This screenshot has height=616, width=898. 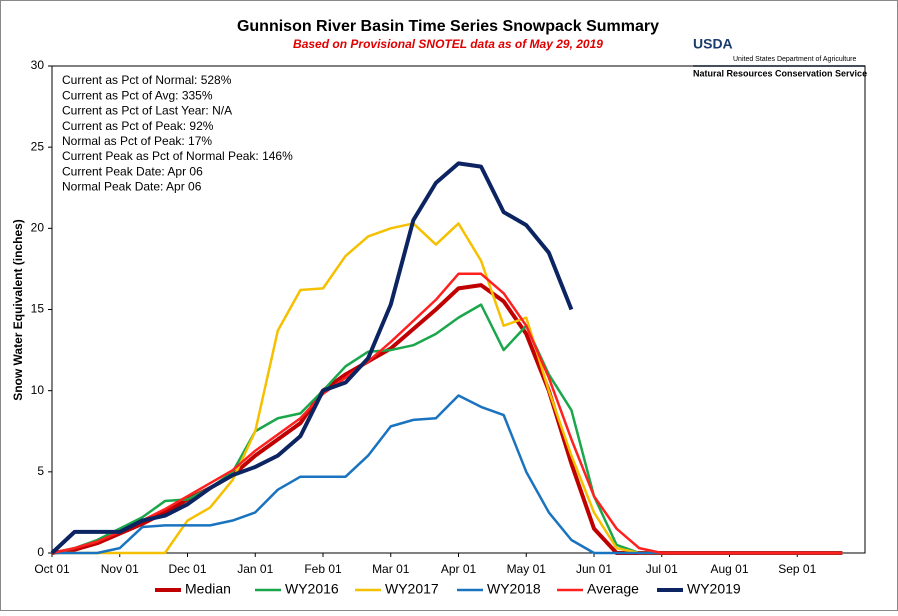 What do you see at coordinates (137, 95) in the screenshot?
I see `annotation: Current as Pct of Avg: 335%` at bounding box center [137, 95].